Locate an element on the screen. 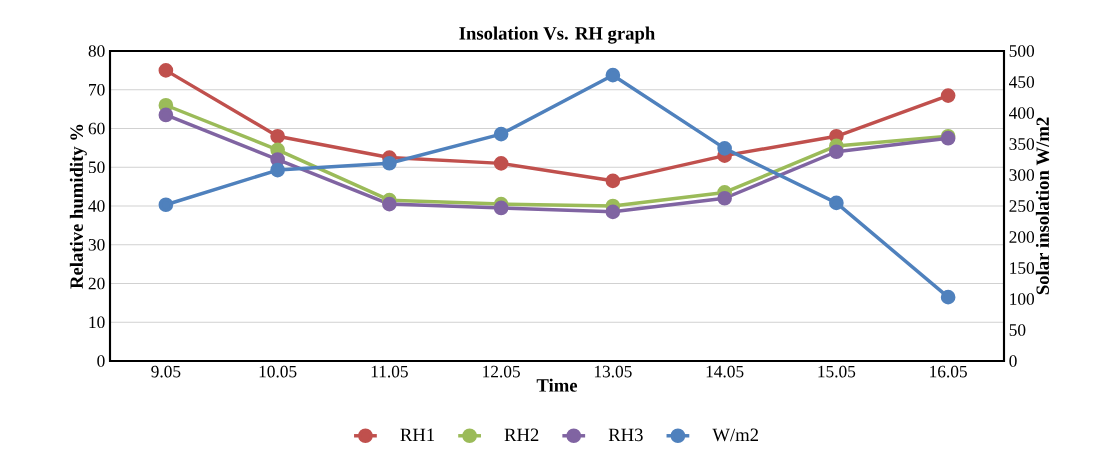 Image resolution: width=1117 pixels, height=455 pixels. x-tick-label: 16.05 is located at coordinates (948, 371).